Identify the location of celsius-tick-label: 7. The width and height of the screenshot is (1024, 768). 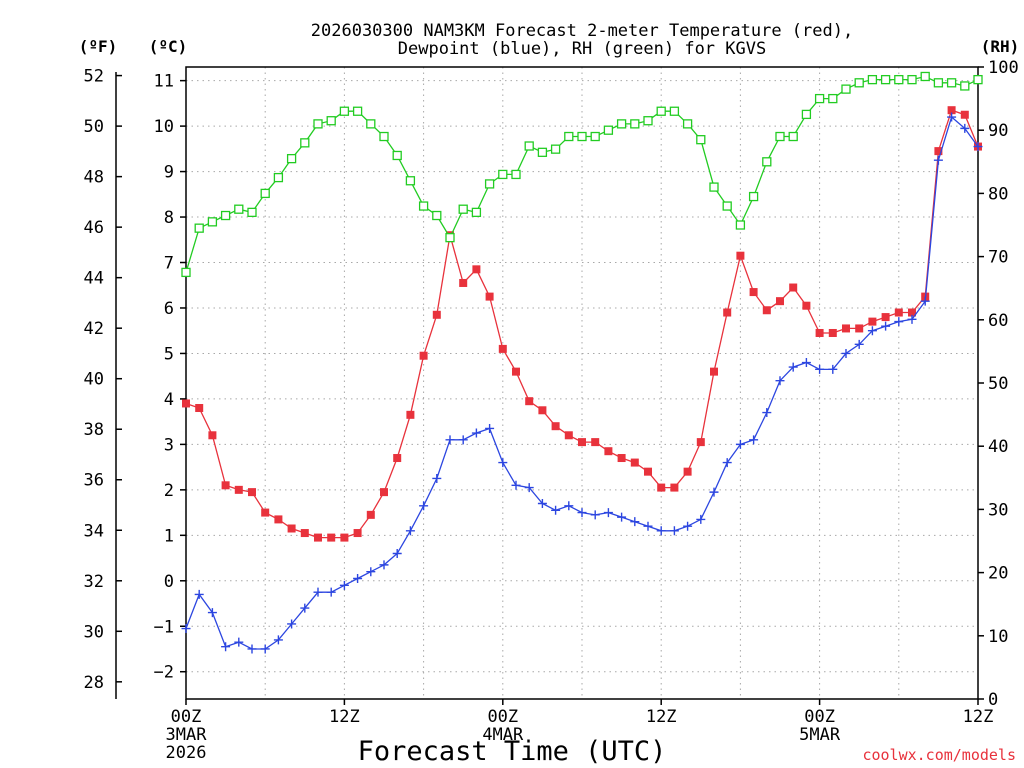
(169, 264).